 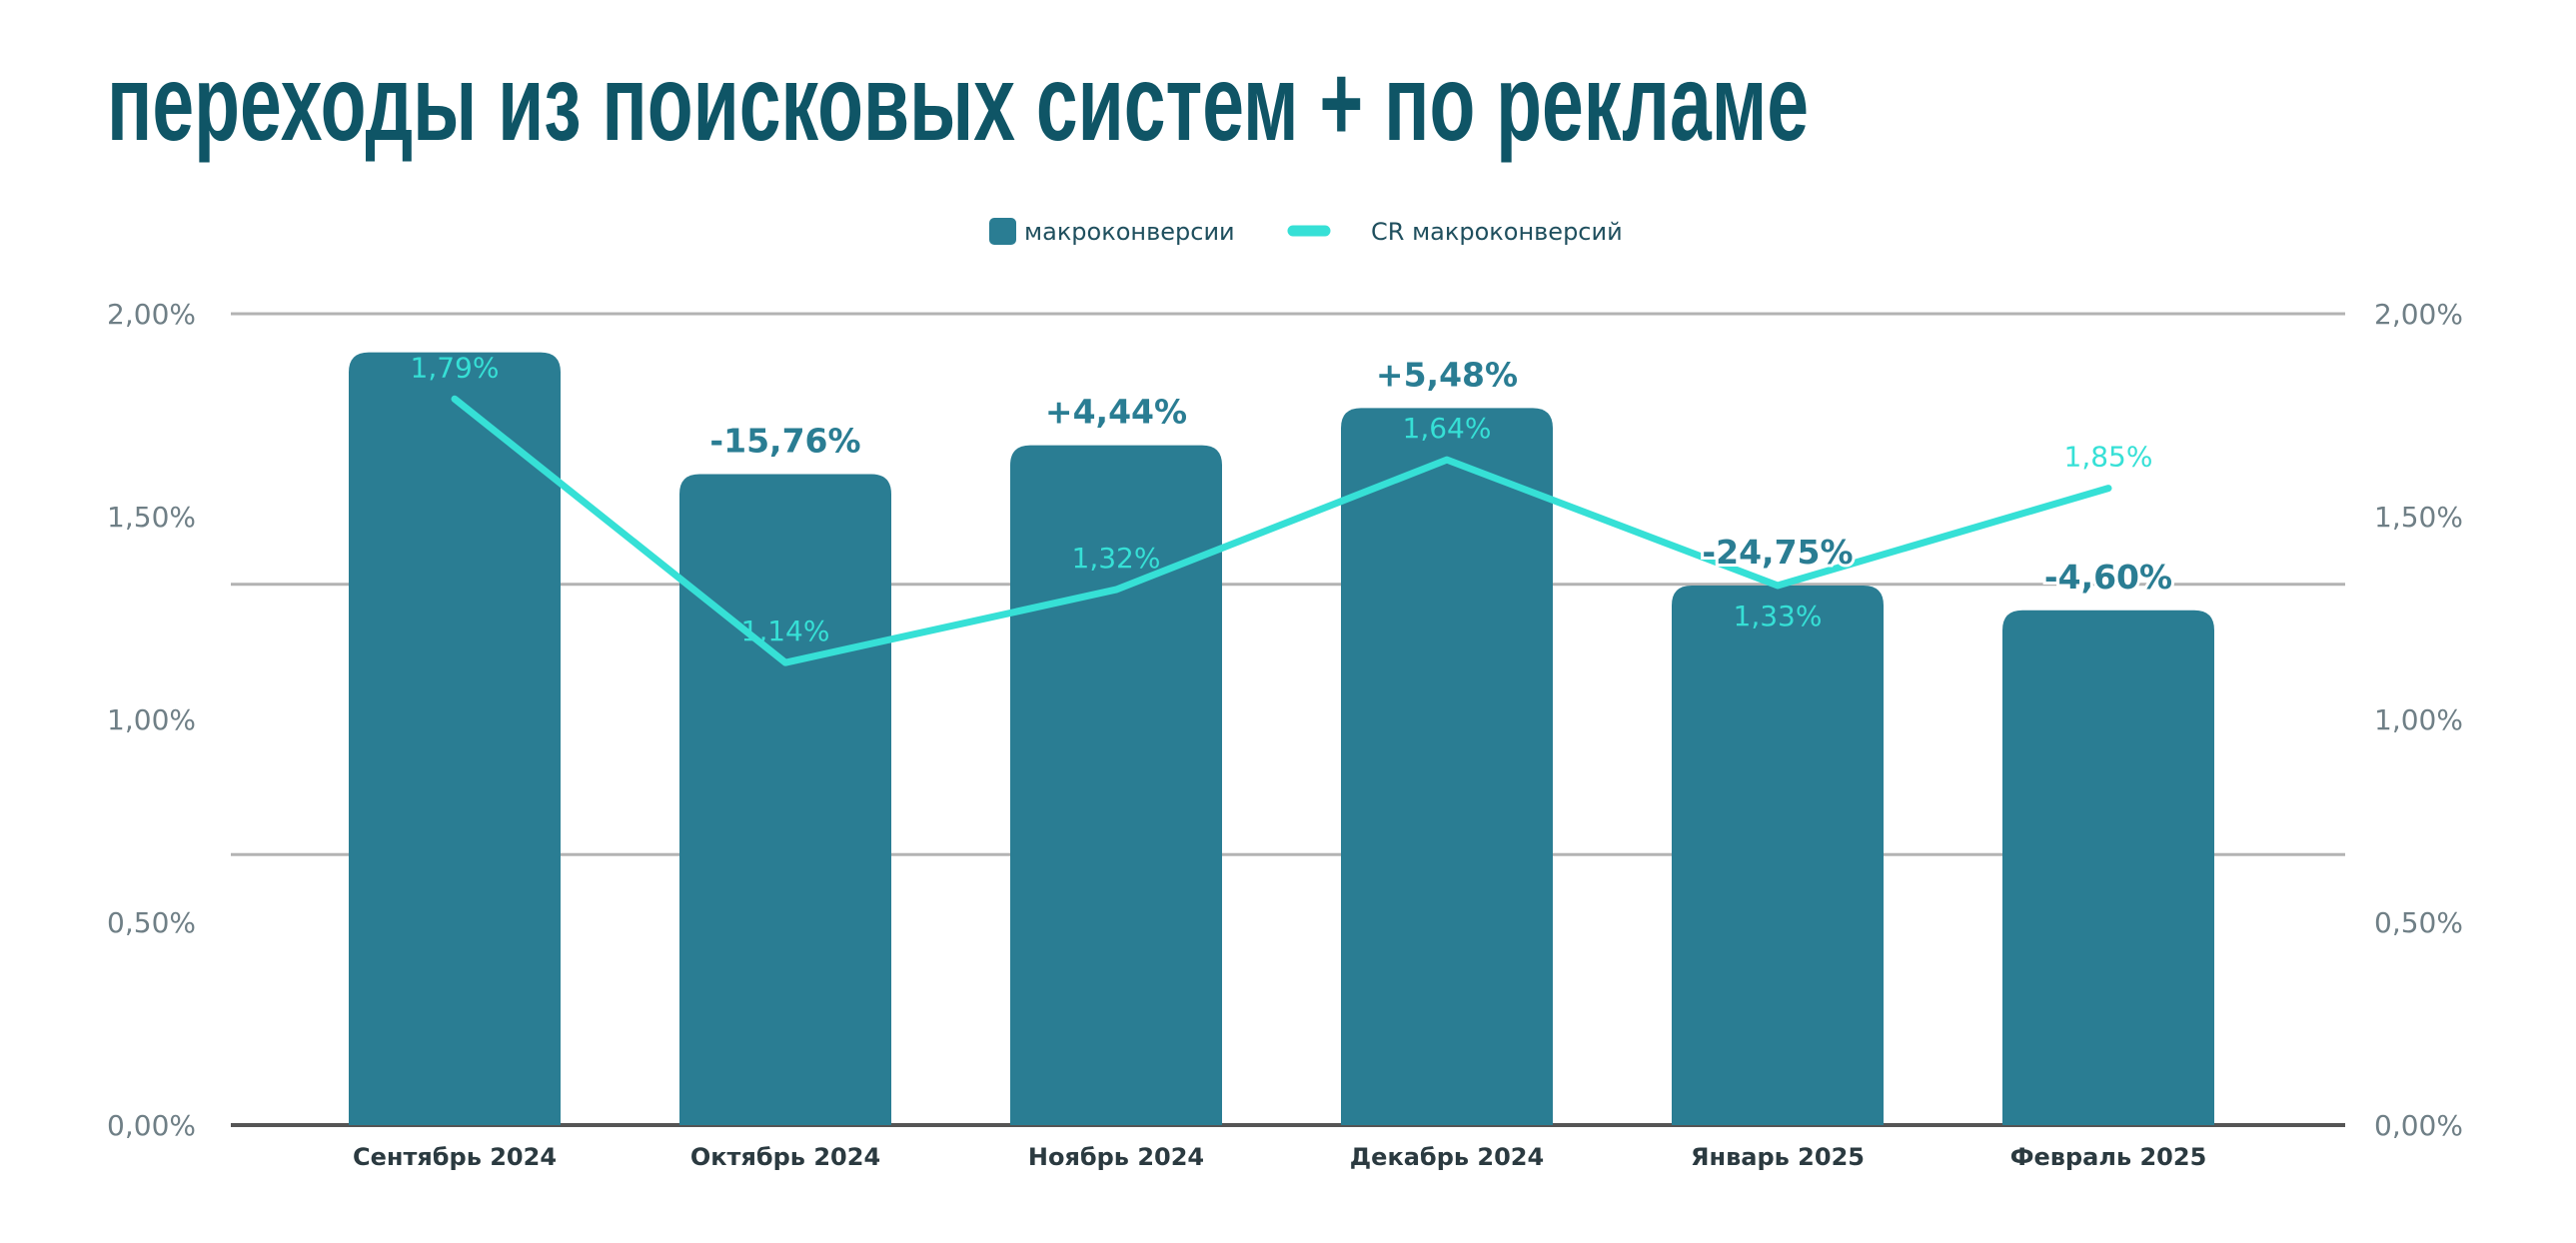 I want to click on right-axis-tick: 0,50%, so click(x=2418, y=922).